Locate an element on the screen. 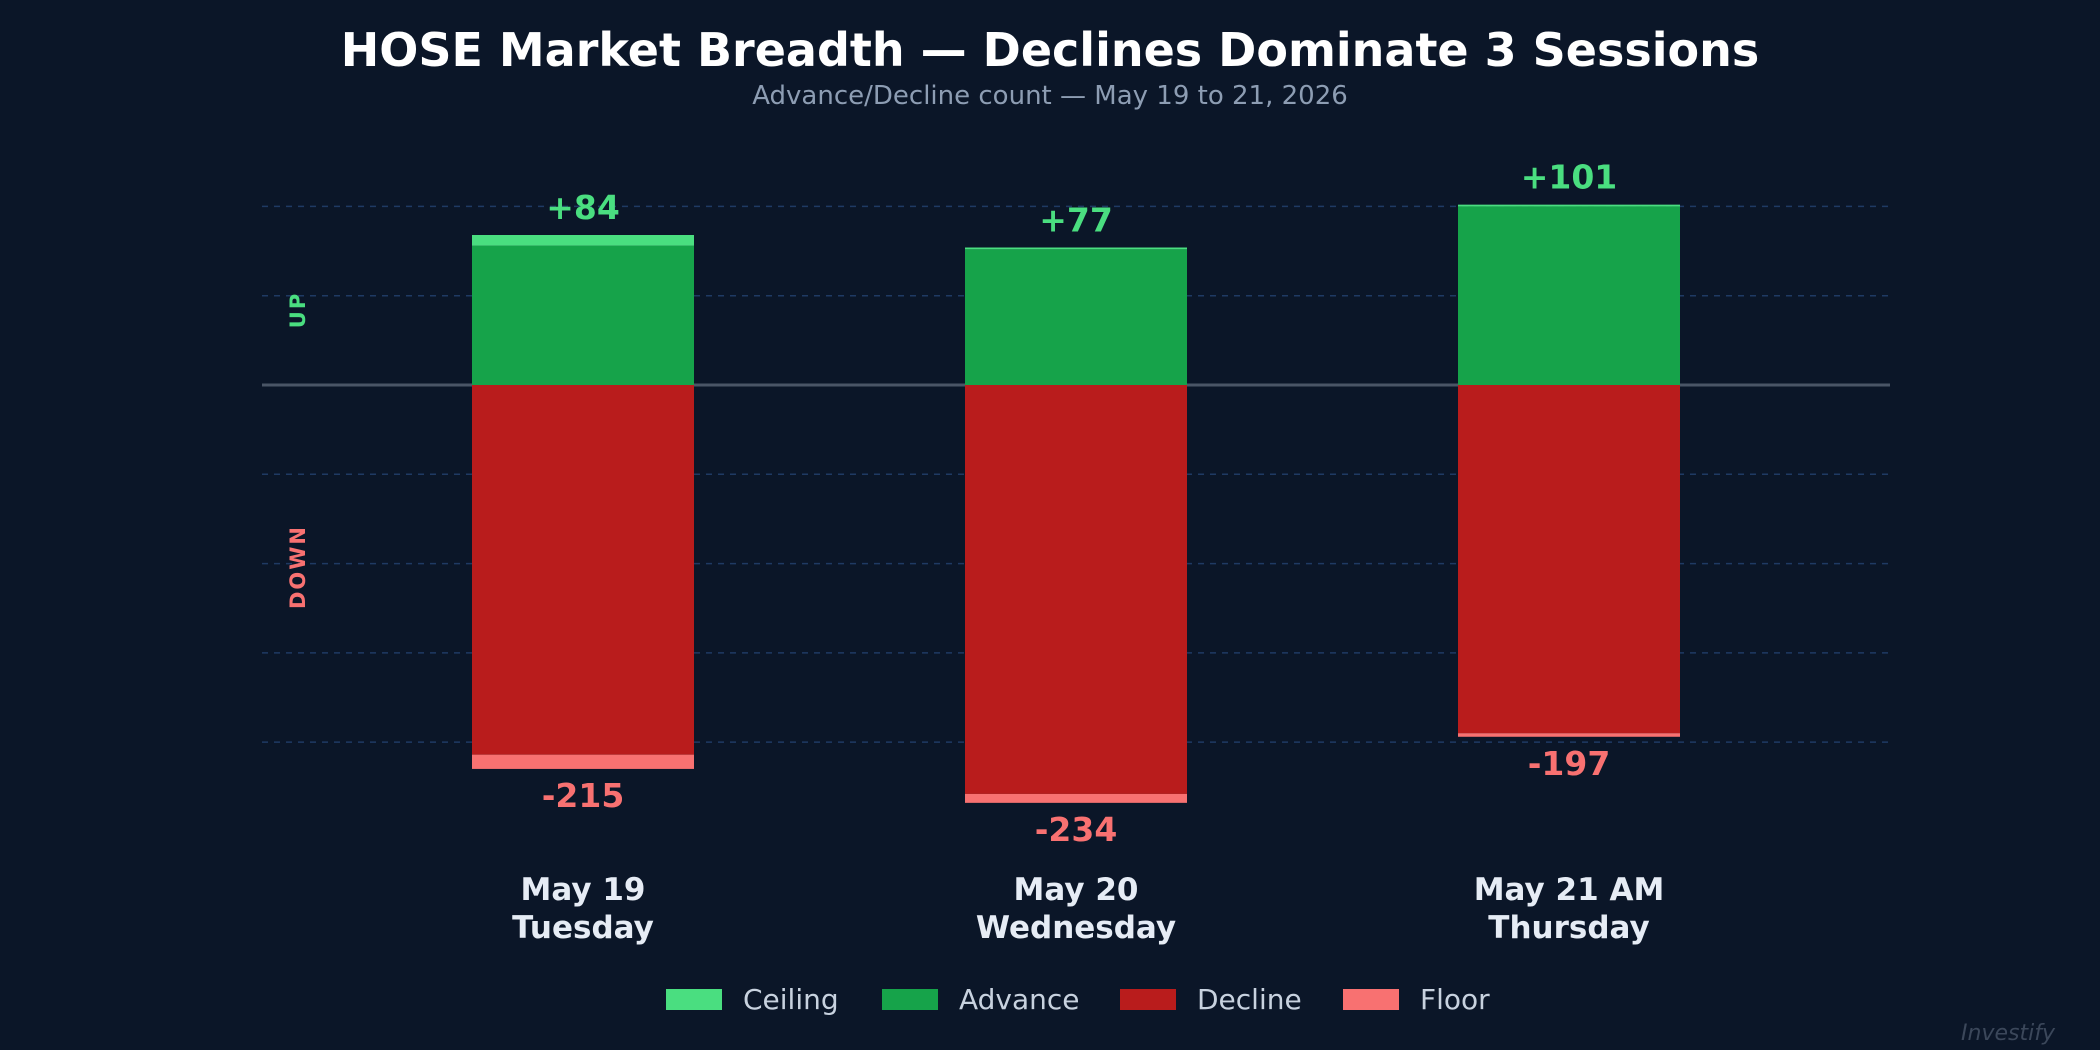 The width and height of the screenshot is (2100, 1050). total-up-label: +84 is located at coordinates (583, 207).